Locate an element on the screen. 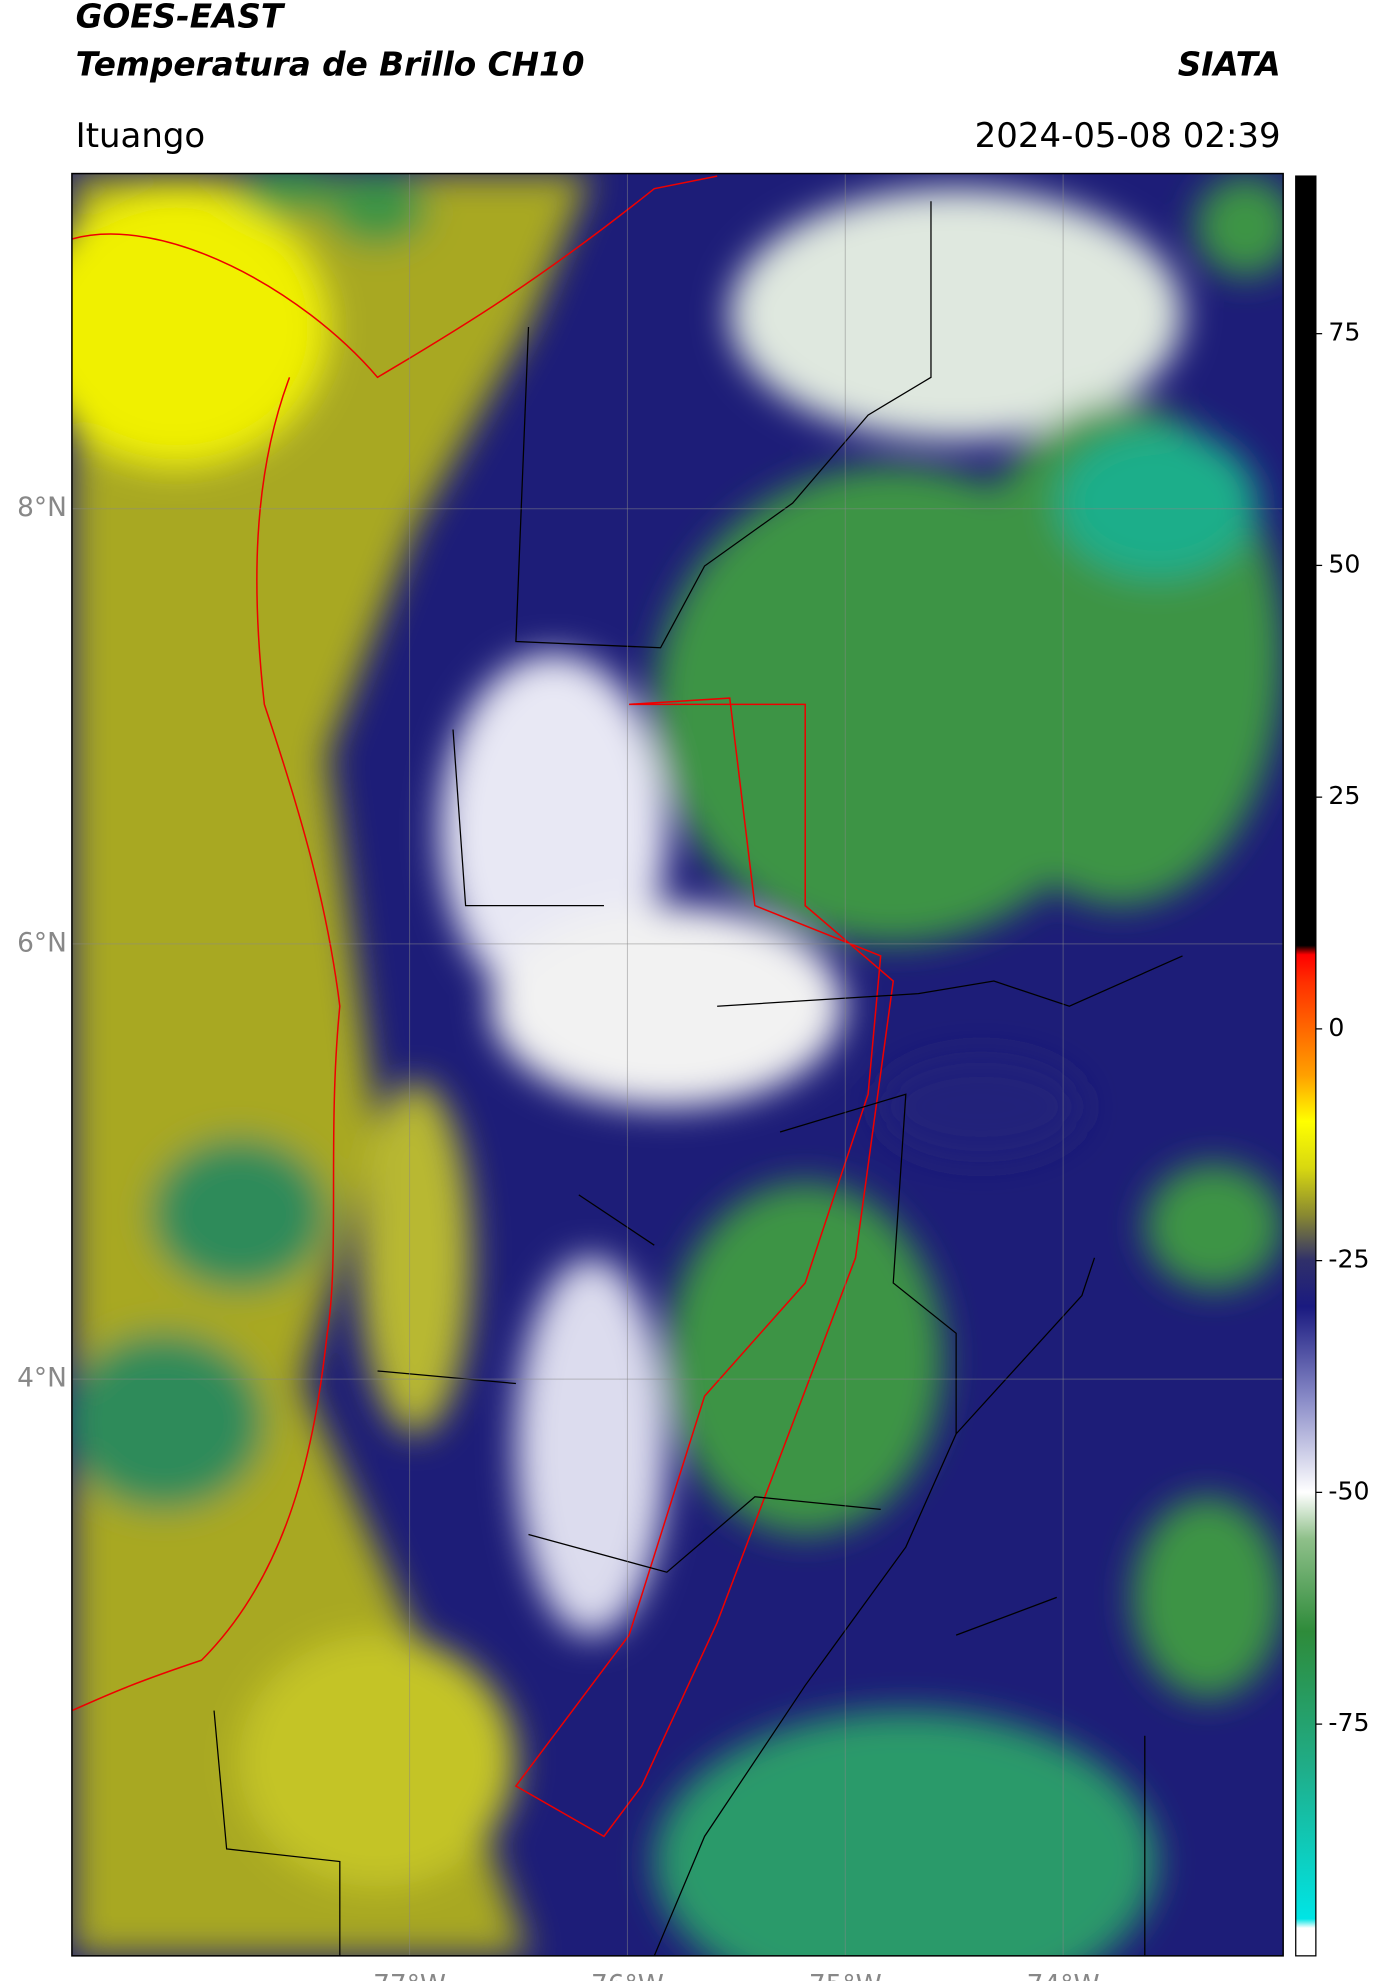 The height and width of the screenshot is (1981, 1384). organization: SIATA is located at coordinates (1229, 64).